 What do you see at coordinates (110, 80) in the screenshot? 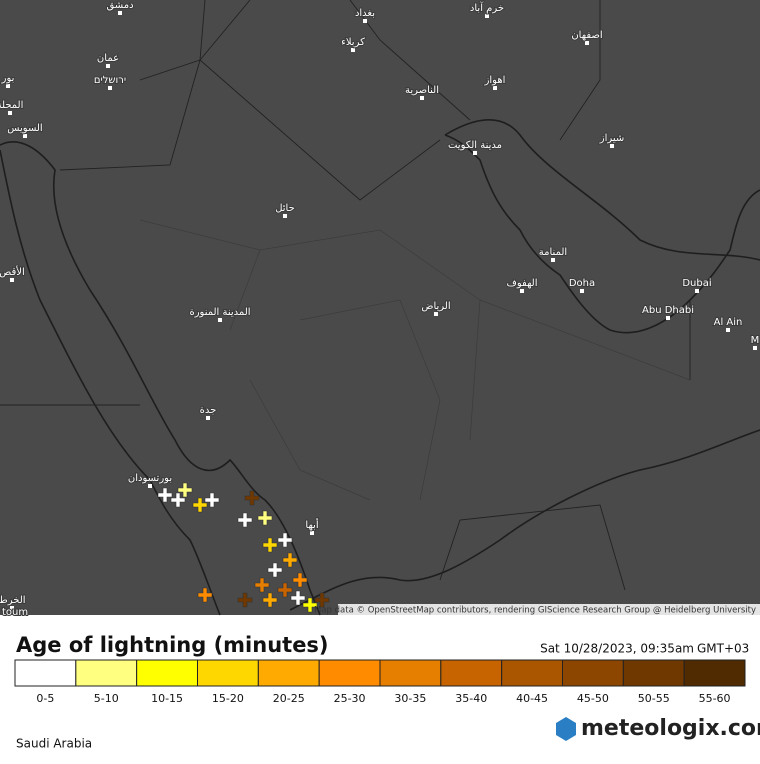
I see `city-label: ירושלים` at bounding box center [110, 80].